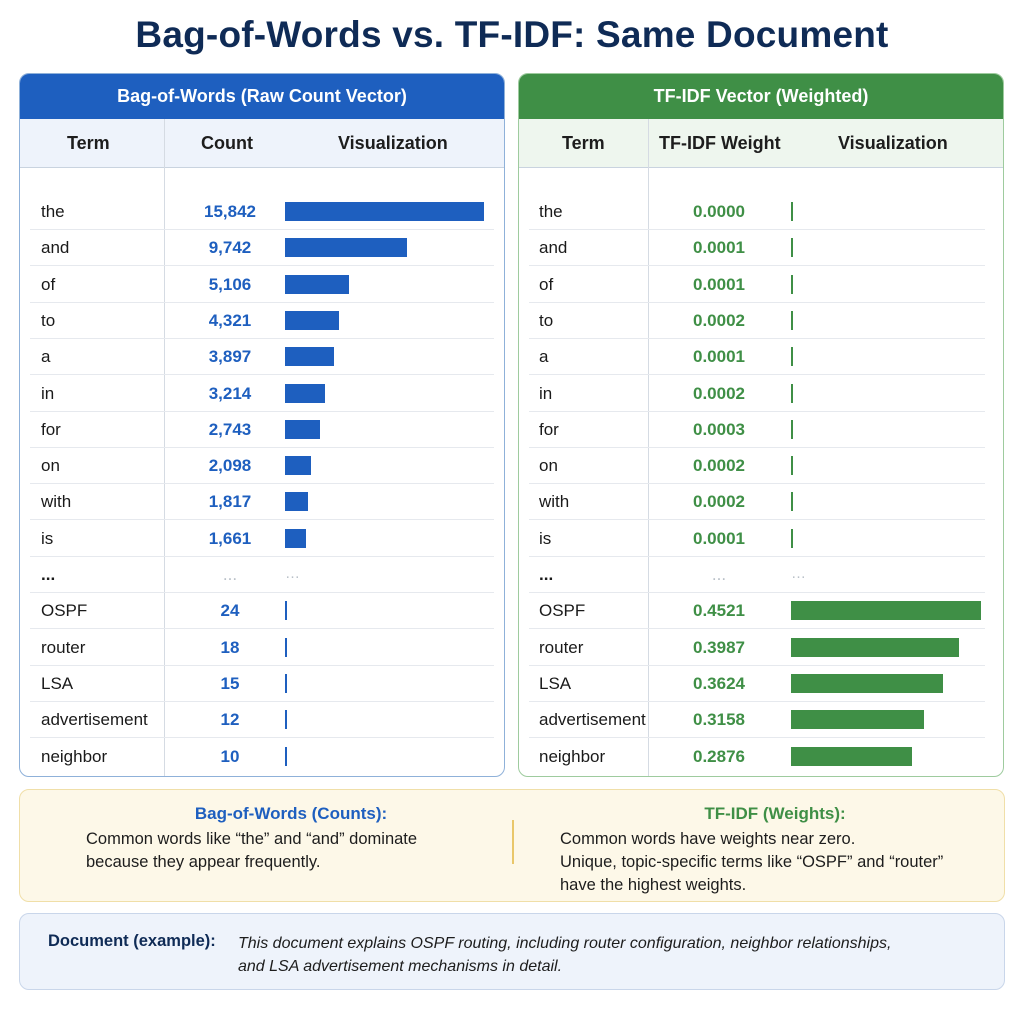 The image size is (1024, 1024). What do you see at coordinates (262, 430) in the screenshot?
I see `bow-row: for 2,743` at bounding box center [262, 430].